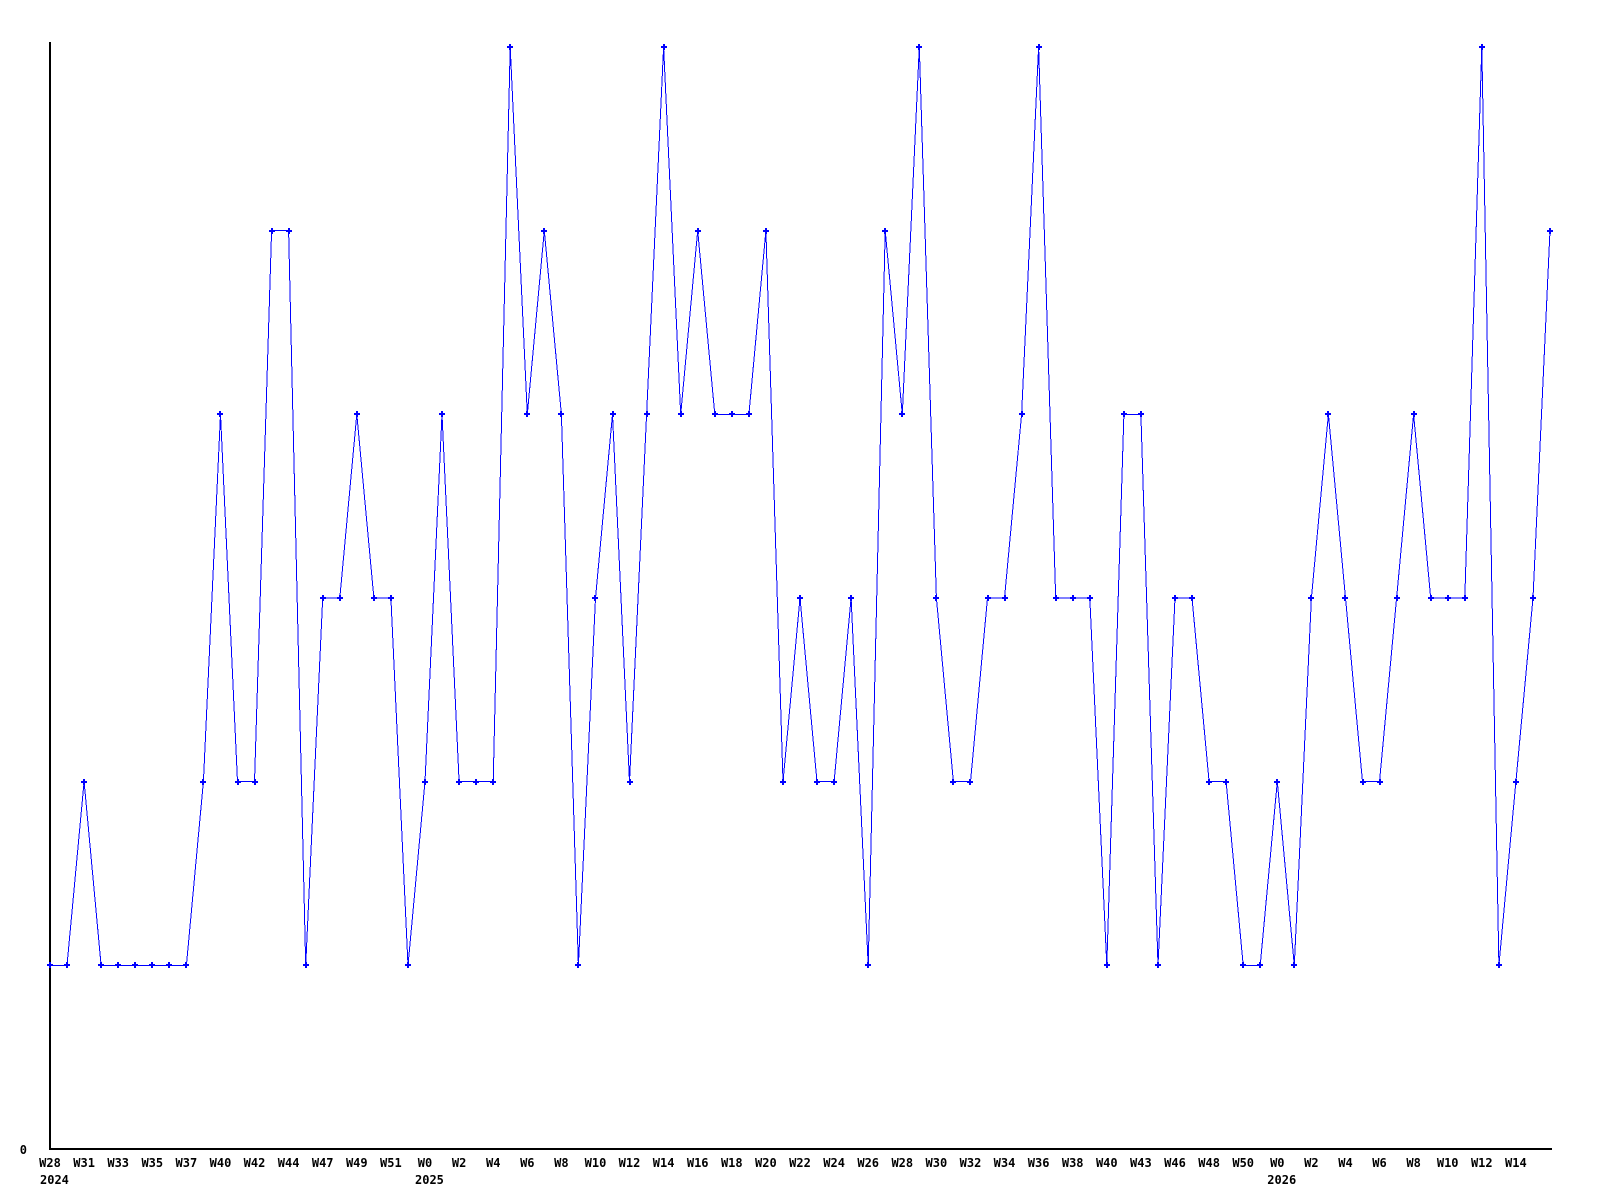 The height and width of the screenshot is (1200, 1600). I want to click on x-tick-label: W36, so click(1039, 1163).